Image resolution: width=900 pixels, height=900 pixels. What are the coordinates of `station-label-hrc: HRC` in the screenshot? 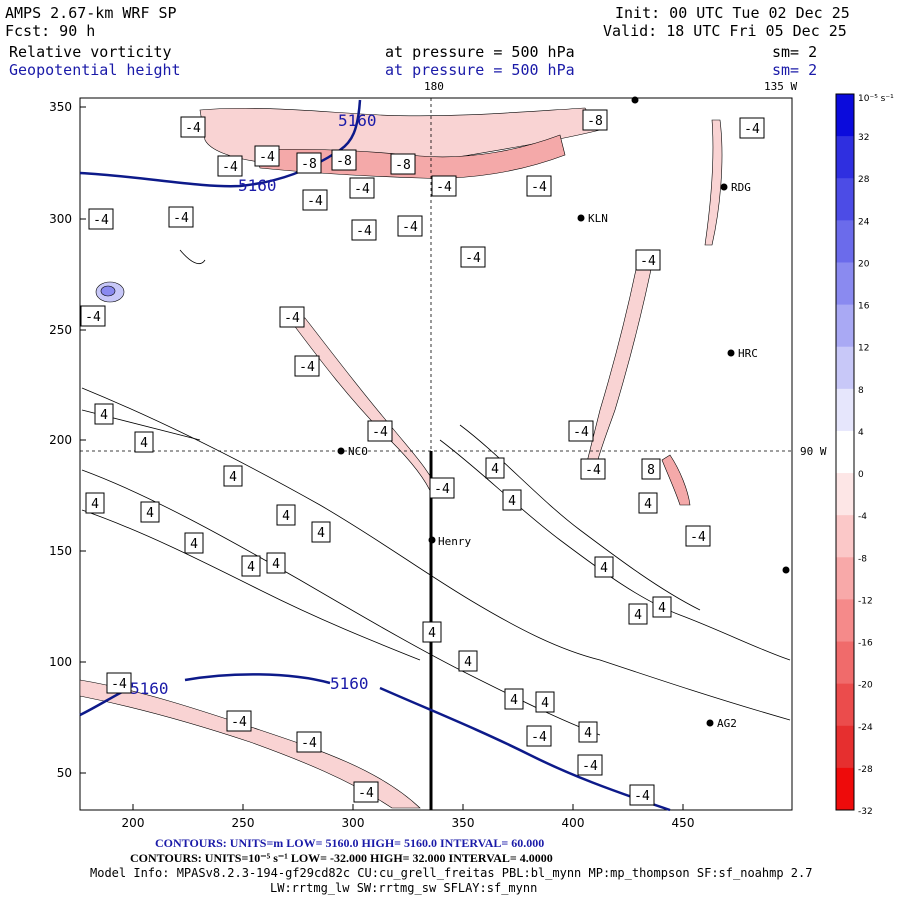 It's located at (748, 353).